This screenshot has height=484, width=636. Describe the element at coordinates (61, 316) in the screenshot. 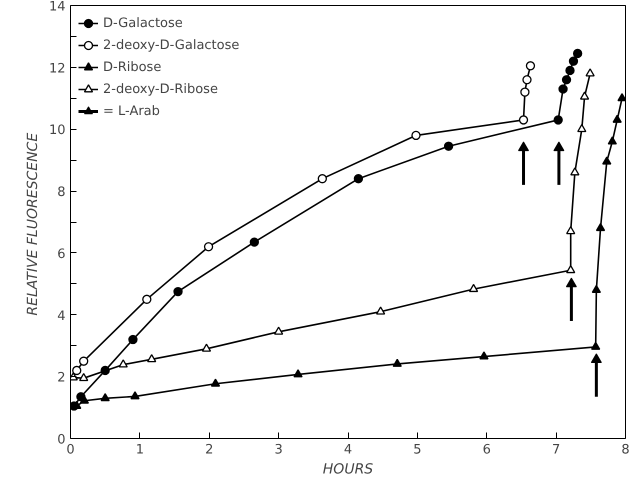

I see `y-tick-label: 4` at that location.